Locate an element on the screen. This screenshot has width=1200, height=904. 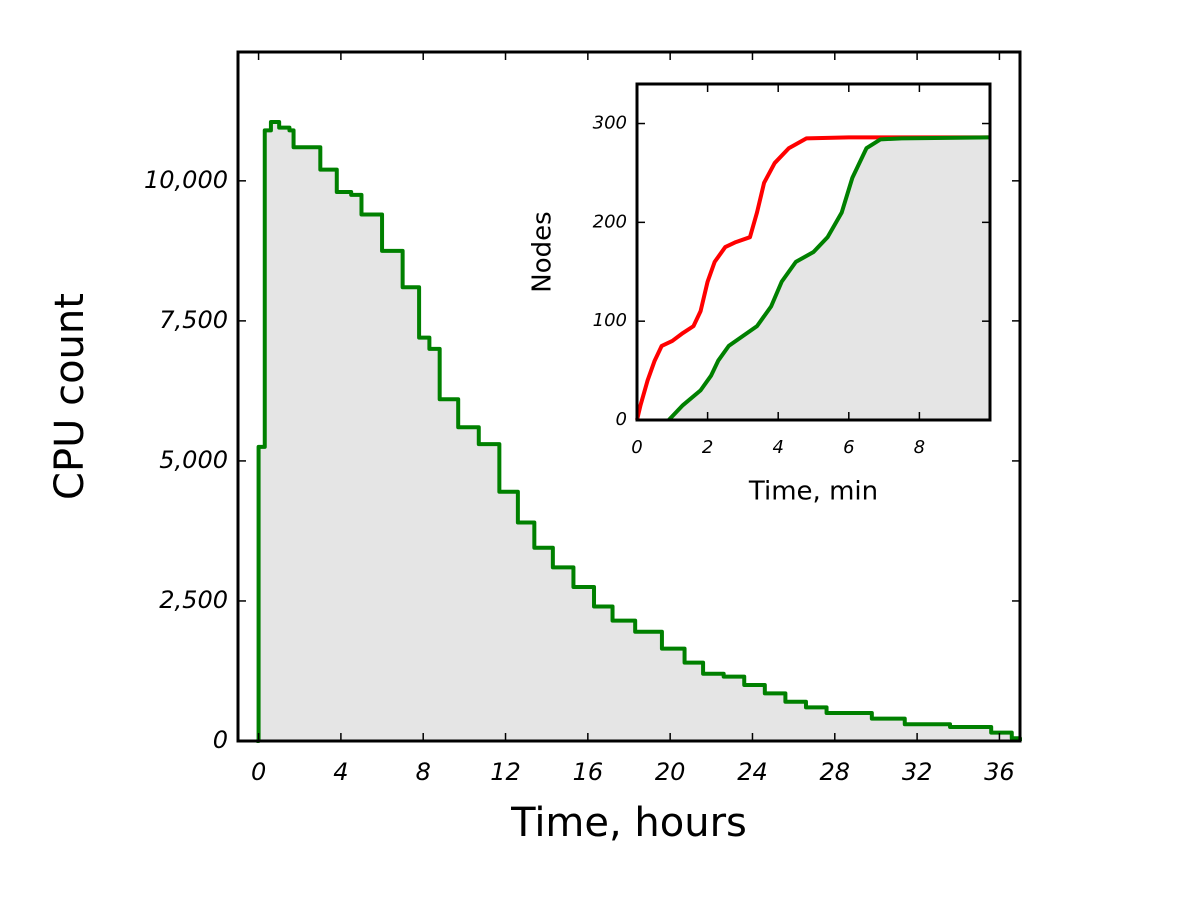
y-tick-label: 5,000 is located at coordinates (193, 460).